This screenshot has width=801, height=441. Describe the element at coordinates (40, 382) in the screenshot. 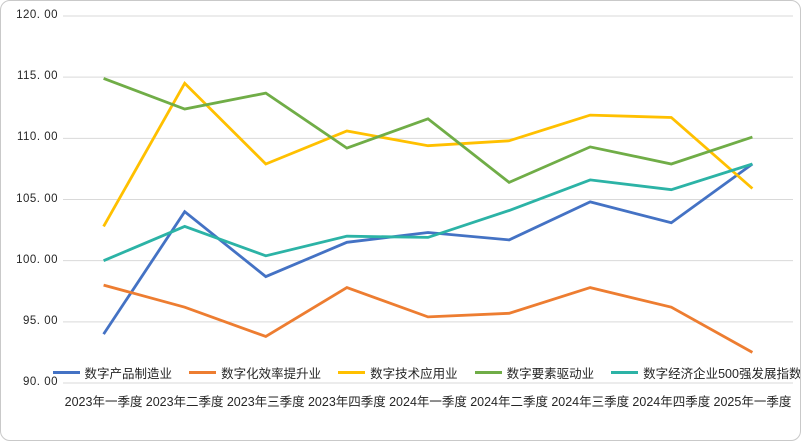

I see `y-tick-label: 90. 00` at that location.